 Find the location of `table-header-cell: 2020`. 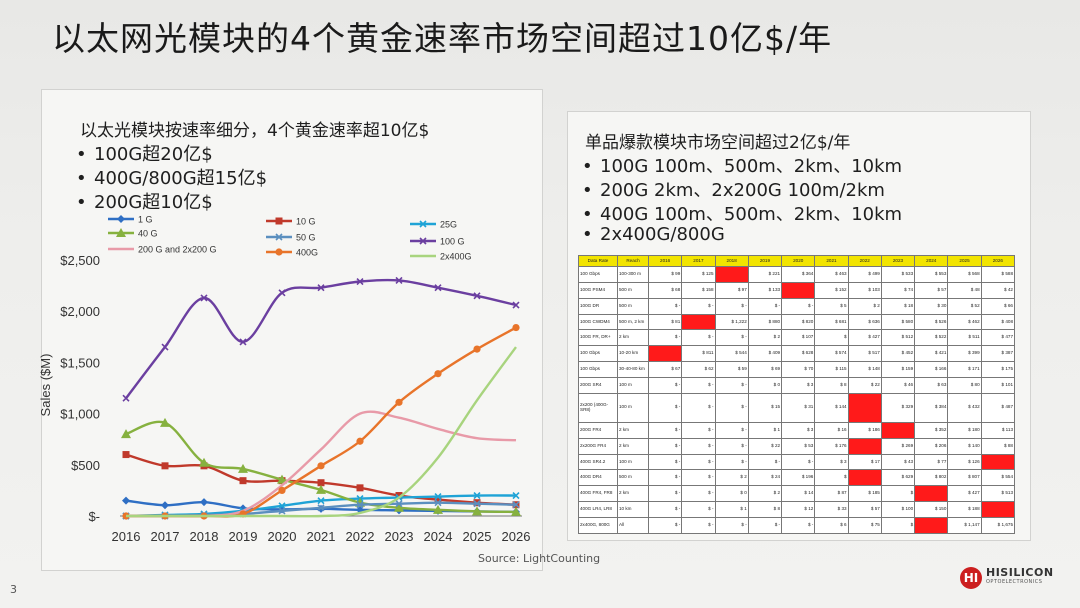

table-header-cell: 2020 is located at coordinates (798, 261).